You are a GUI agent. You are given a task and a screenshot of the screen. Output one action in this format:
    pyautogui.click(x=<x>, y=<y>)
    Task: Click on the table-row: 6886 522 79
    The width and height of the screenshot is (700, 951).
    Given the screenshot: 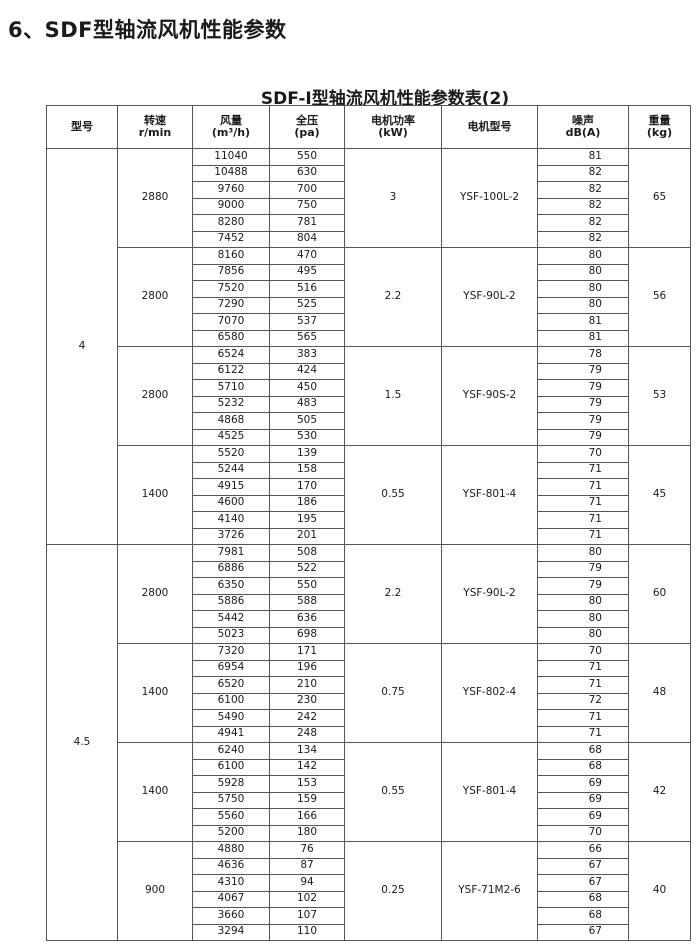 What is the action you would take?
    pyautogui.click(x=369, y=569)
    